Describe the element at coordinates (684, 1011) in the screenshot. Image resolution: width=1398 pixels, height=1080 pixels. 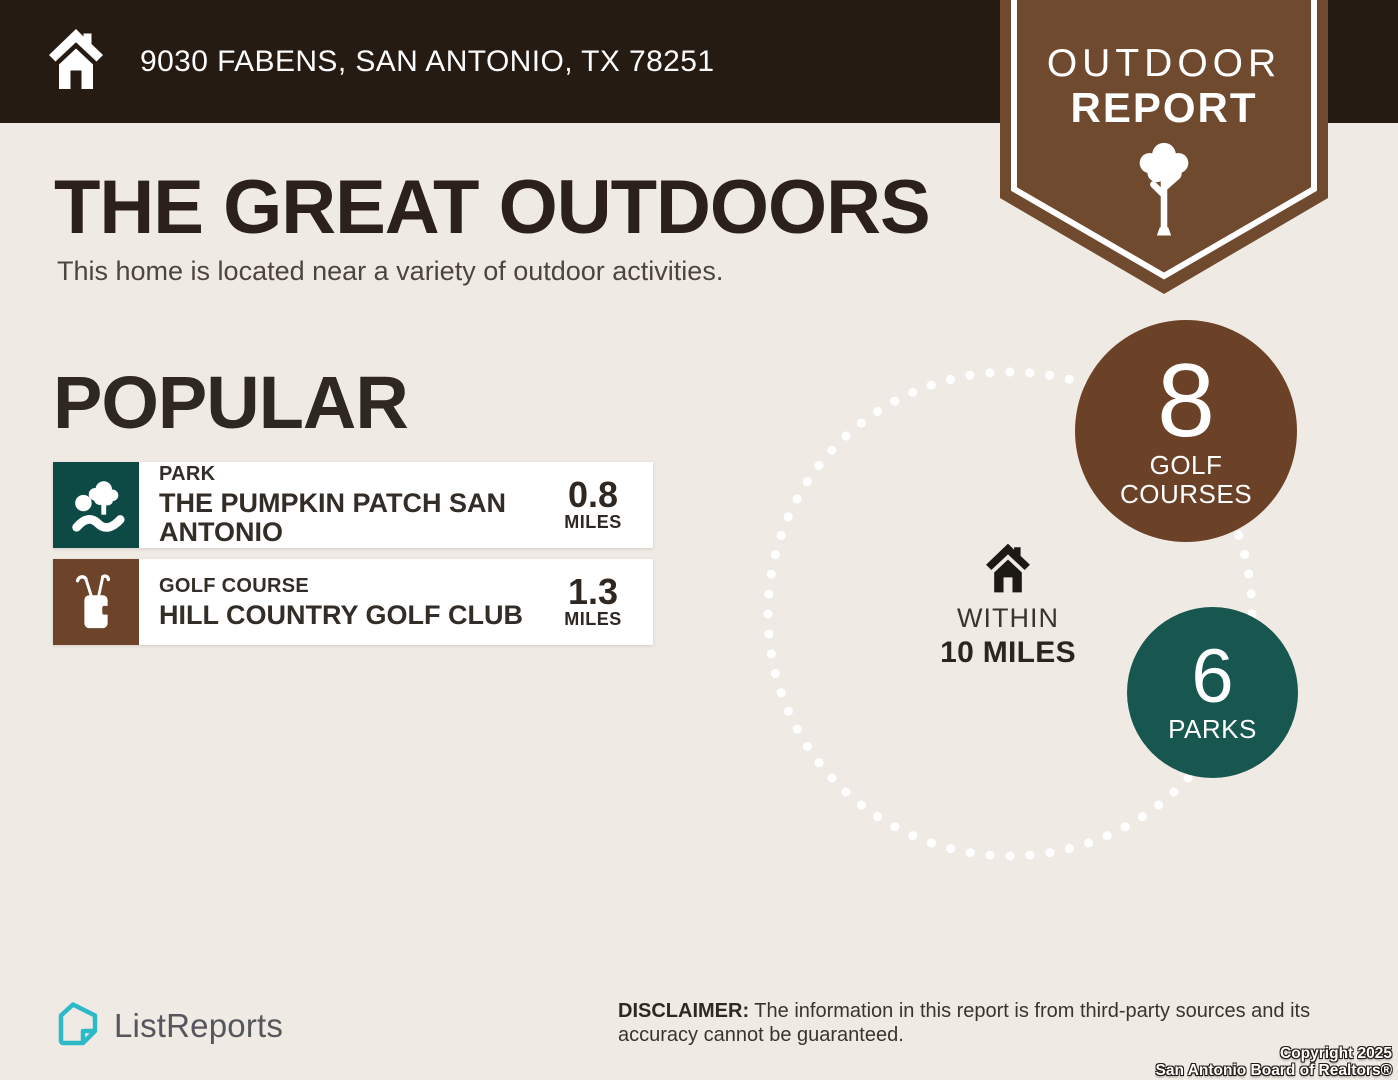
I see `disclaimer-label: DISCLAIMER:` at that location.